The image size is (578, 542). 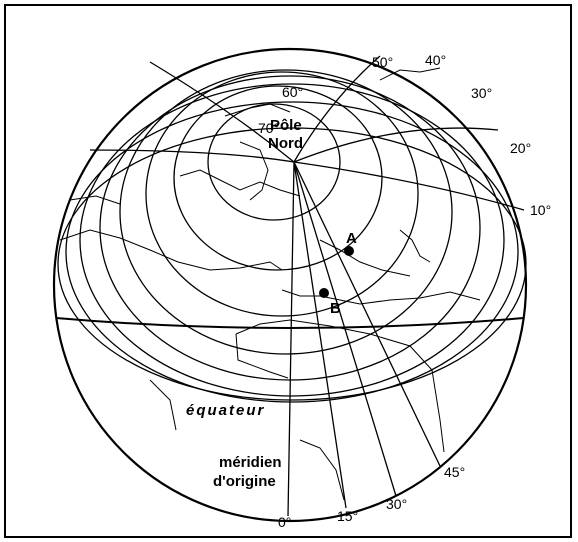 What do you see at coordinates (324, 293) in the screenshot?
I see `point-b-marker` at bounding box center [324, 293].